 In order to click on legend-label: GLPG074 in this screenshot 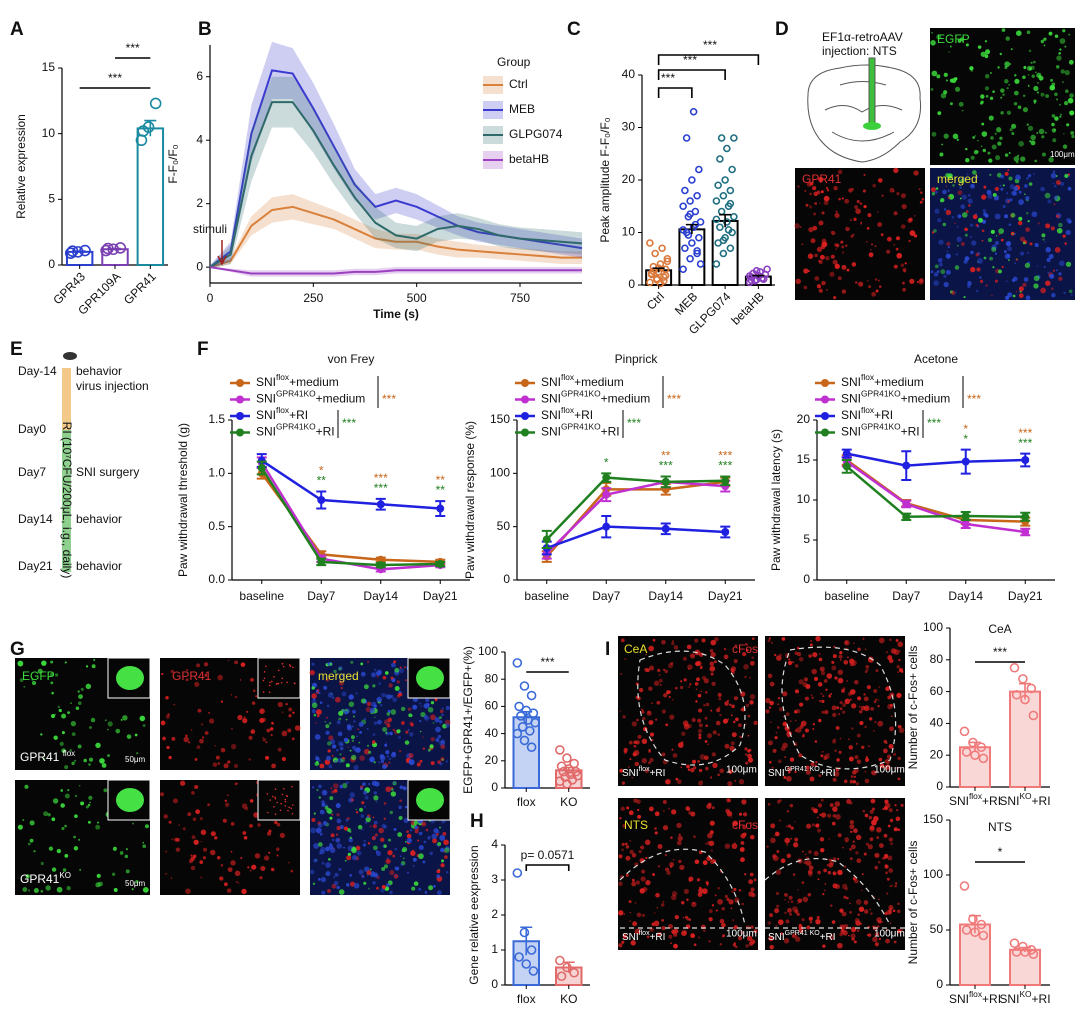, I will do `click(536, 134)`.